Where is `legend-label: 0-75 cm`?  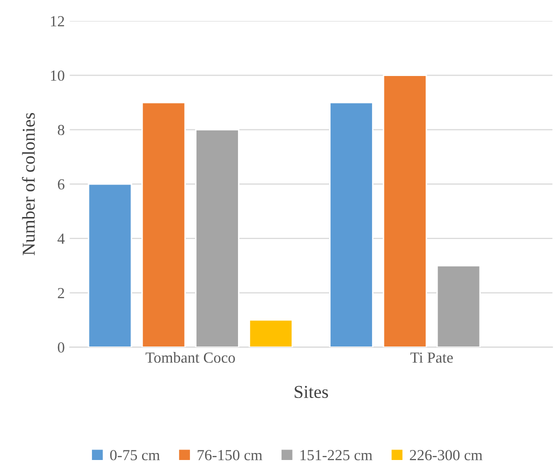 legend-label: 0-75 cm is located at coordinates (135, 455).